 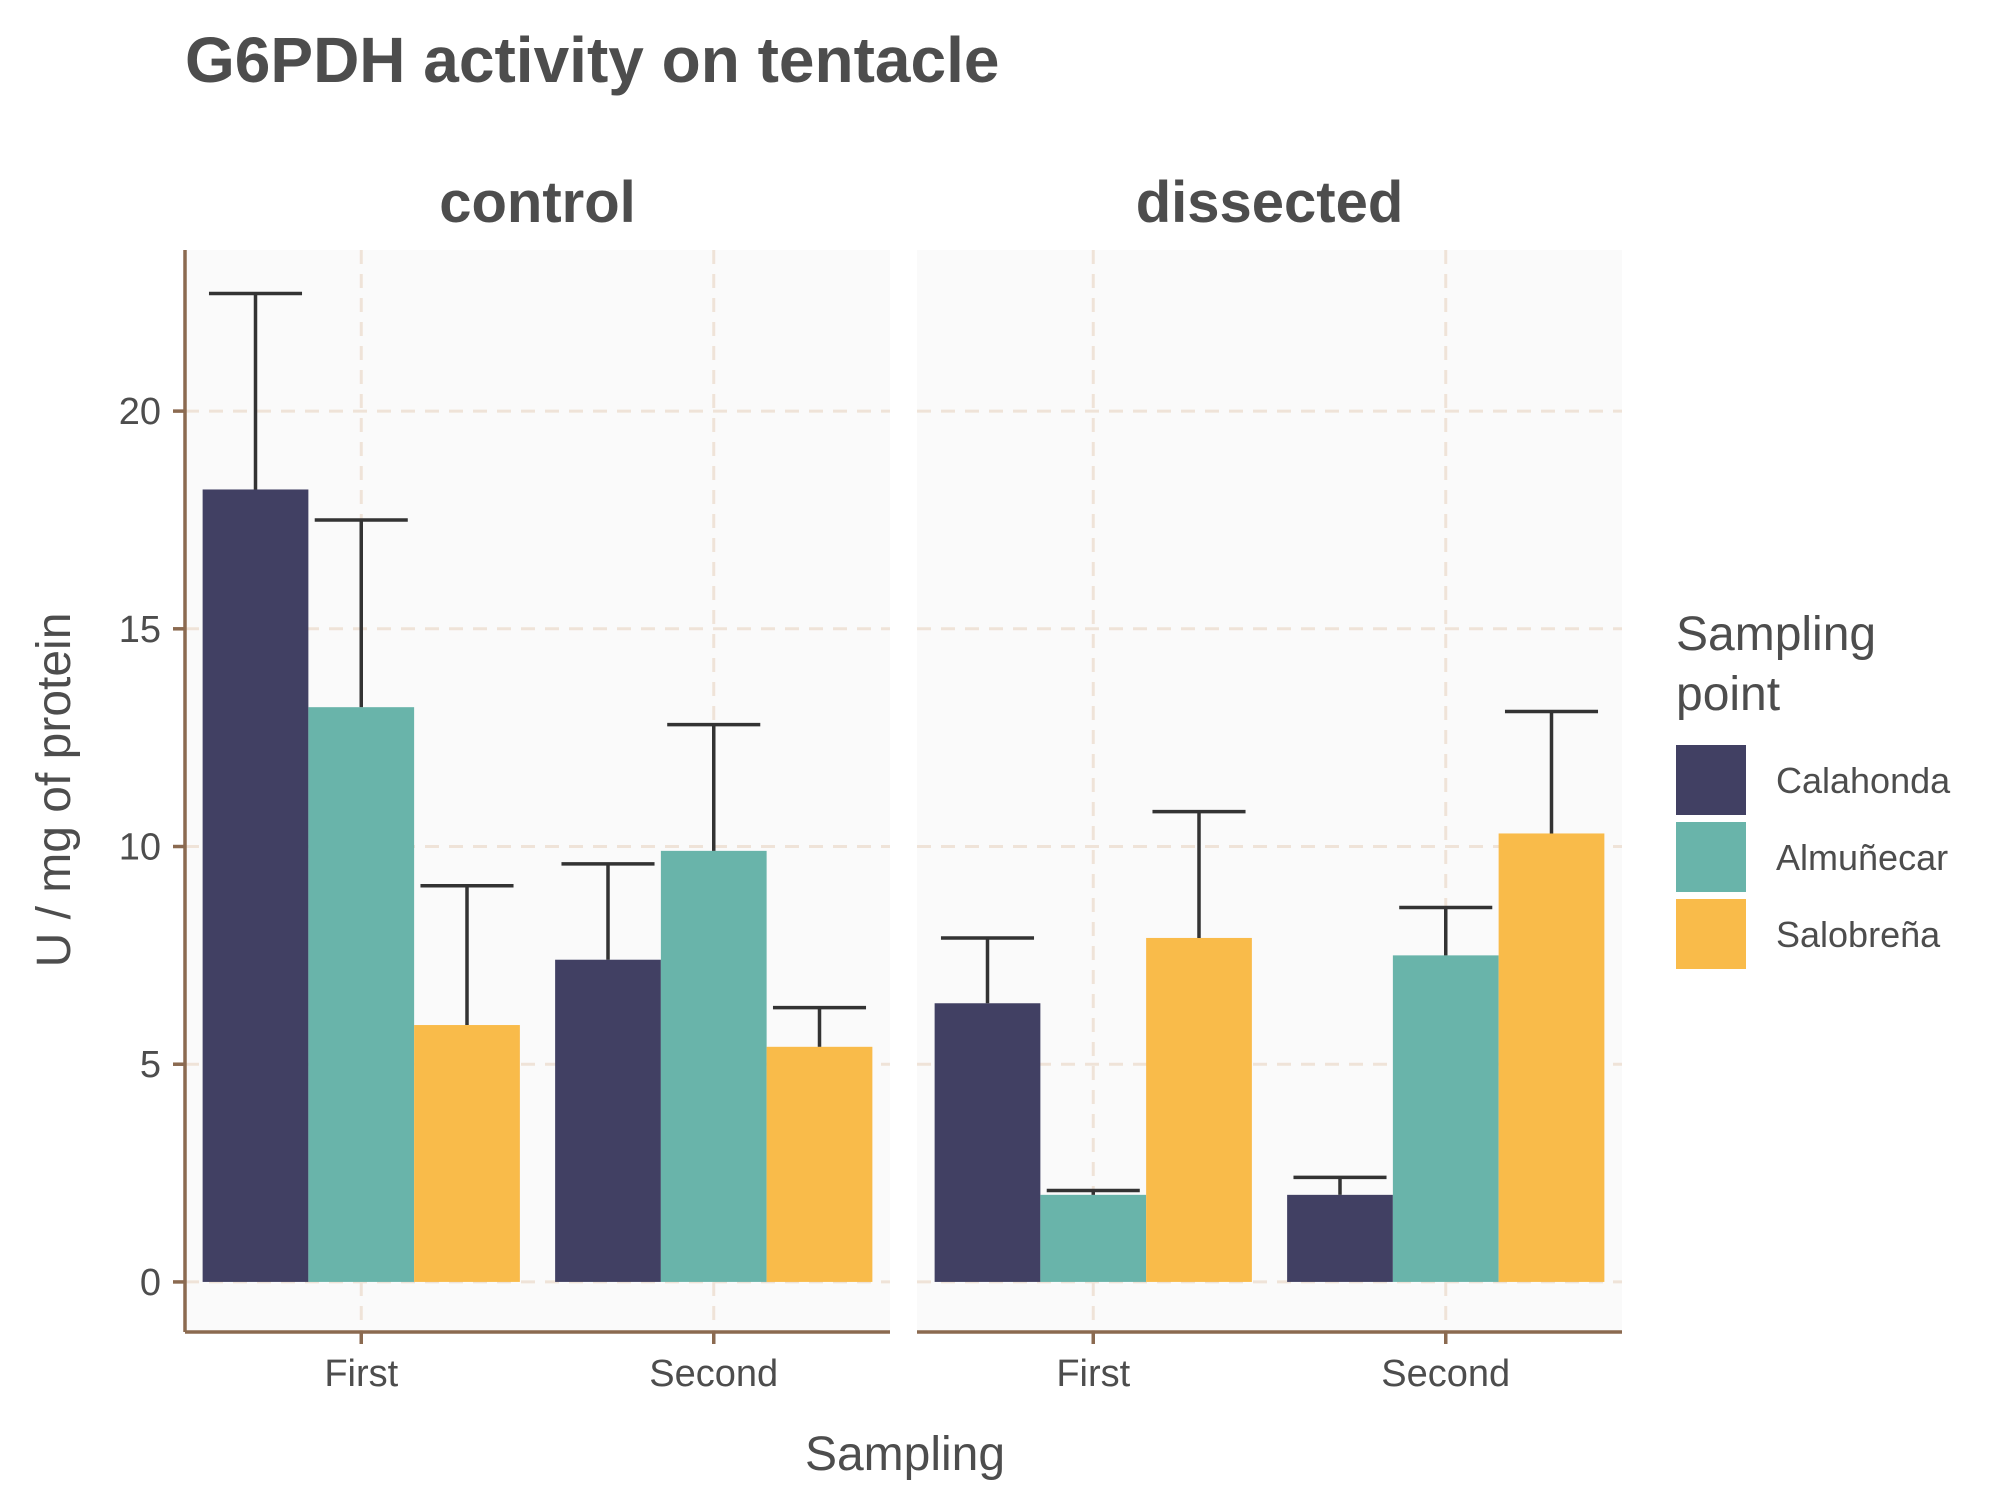 What do you see at coordinates (1728, 694) in the screenshot?
I see `legend-title: point` at bounding box center [1728, 694].